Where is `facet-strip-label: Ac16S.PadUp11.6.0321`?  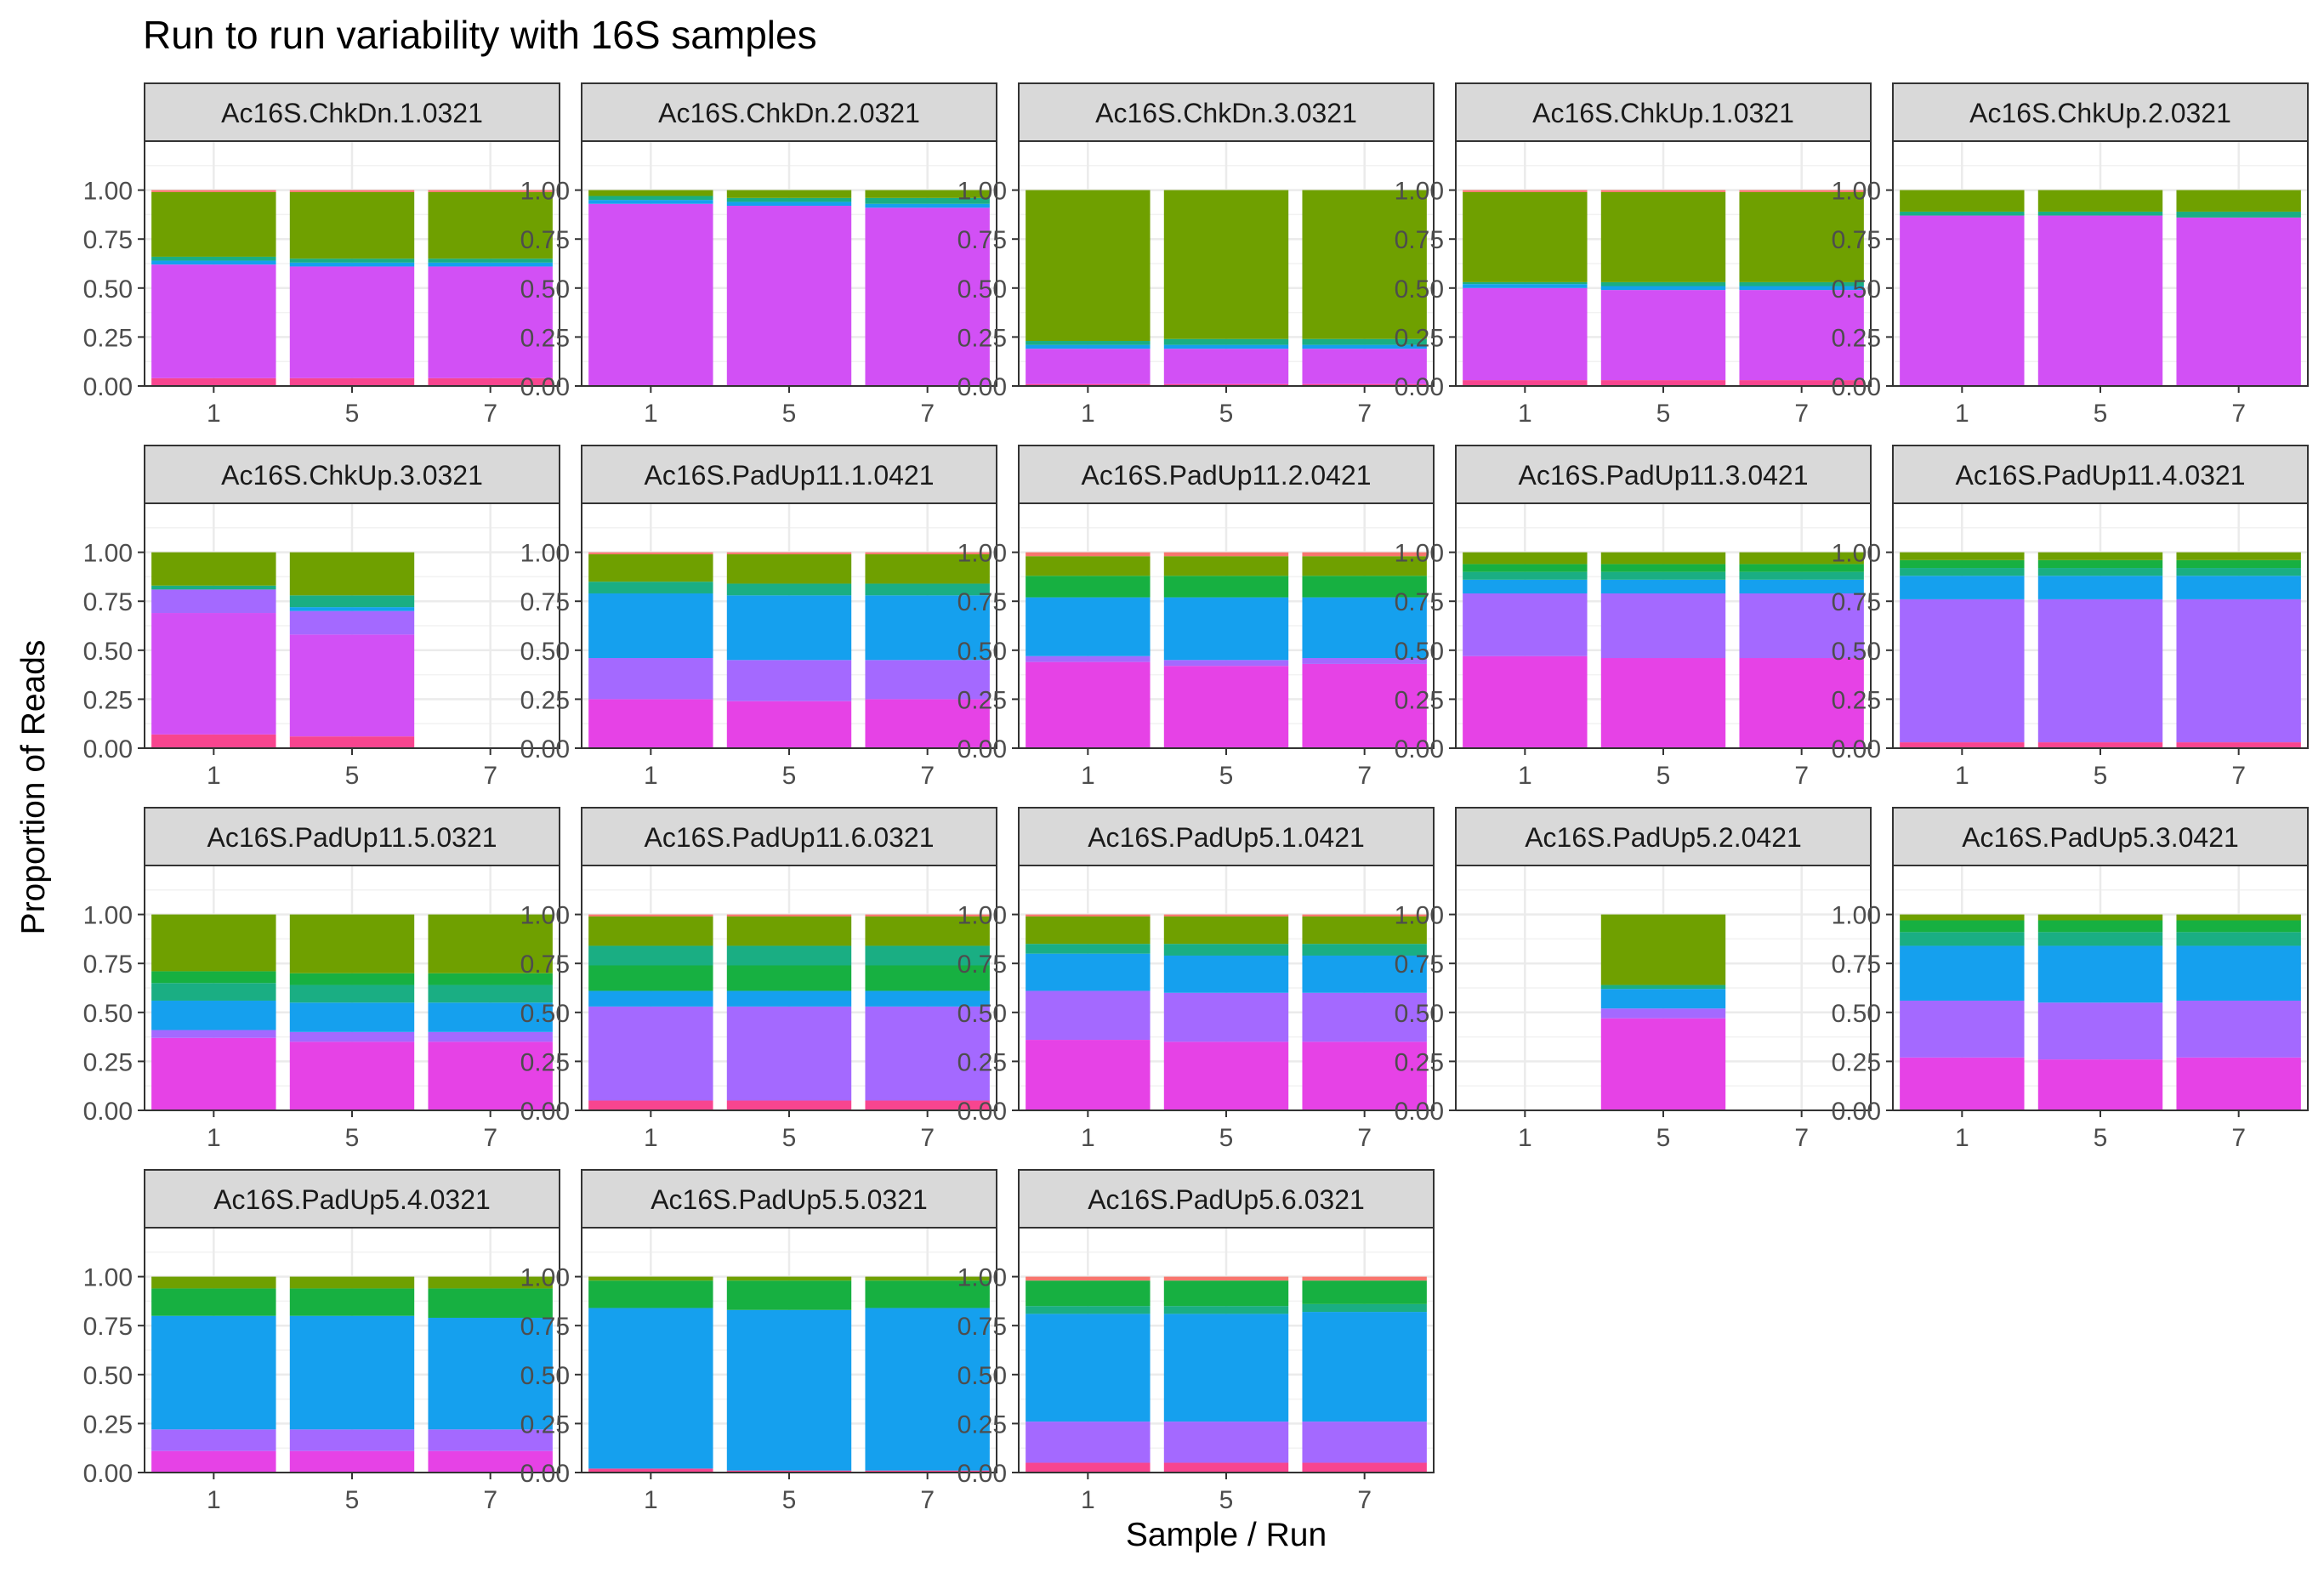 facet-strip-label: Ac16S.PadUp11.6.0321 is located at coordinates (790, 837).